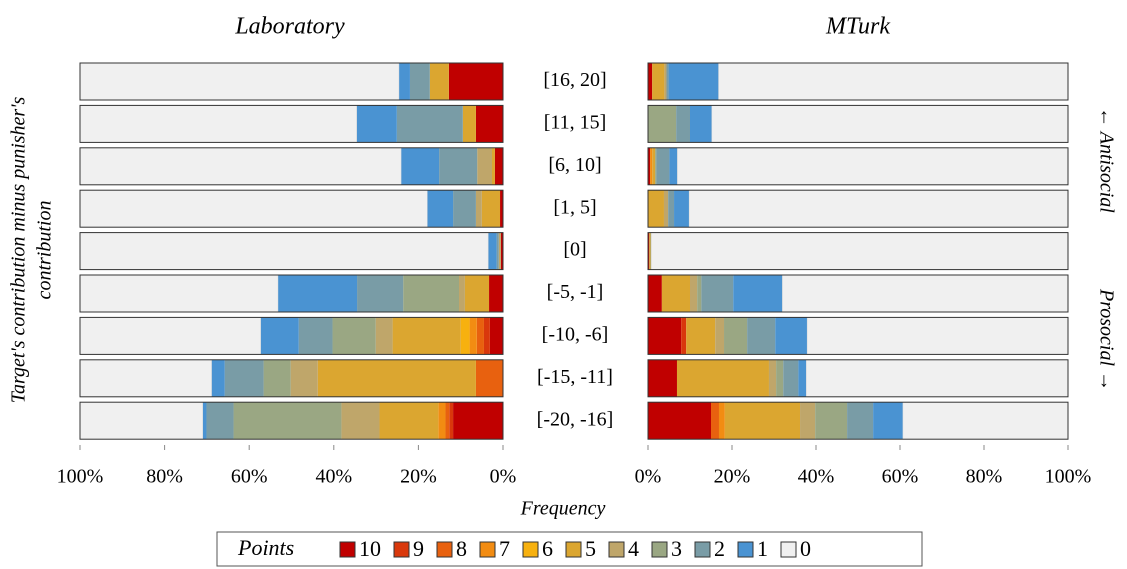 This screenshot has width=1127, height=569. I want to click on legend-label: 3, so click(676, 548).